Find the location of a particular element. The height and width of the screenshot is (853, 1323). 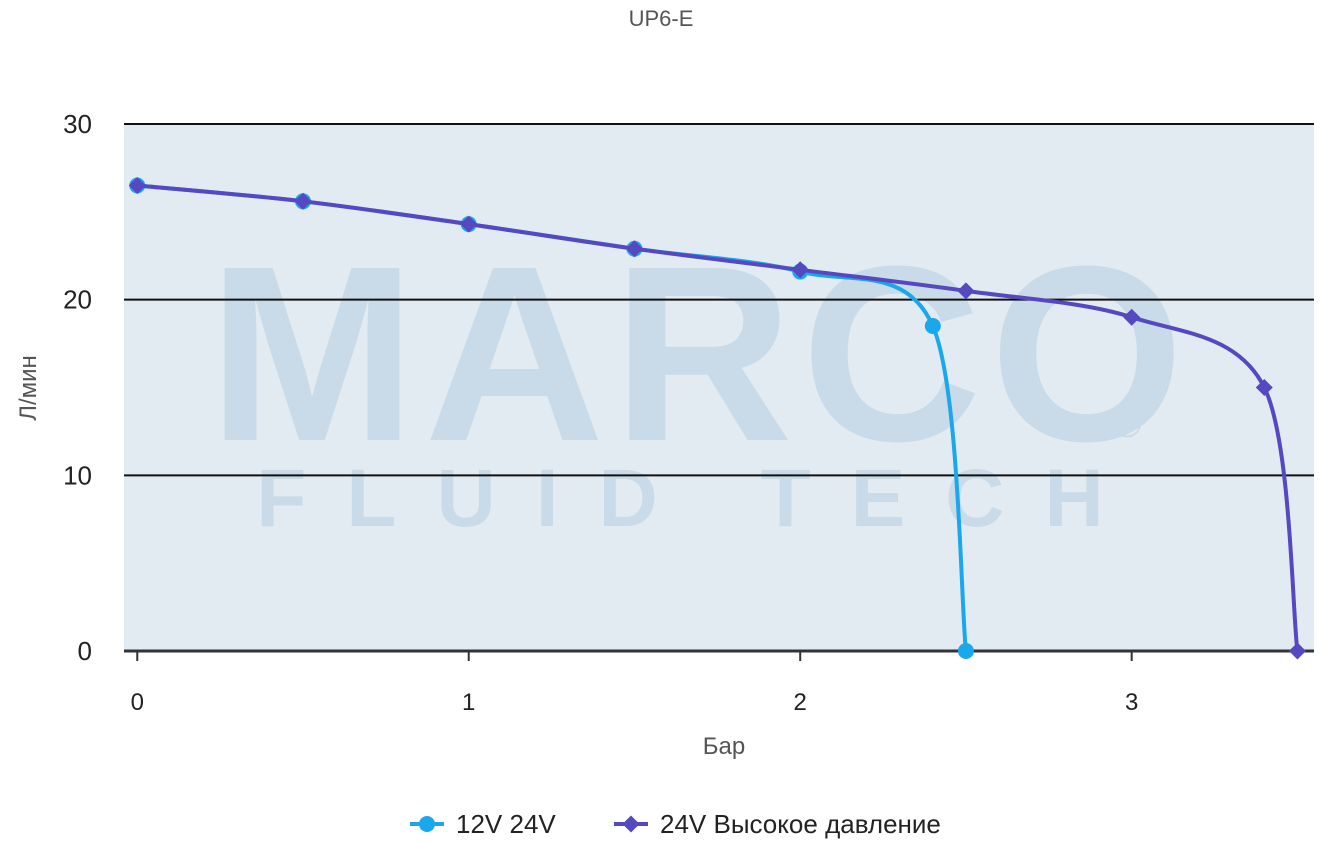

legend-item: 24V Высокое давление is located at coordinates (777, 824).